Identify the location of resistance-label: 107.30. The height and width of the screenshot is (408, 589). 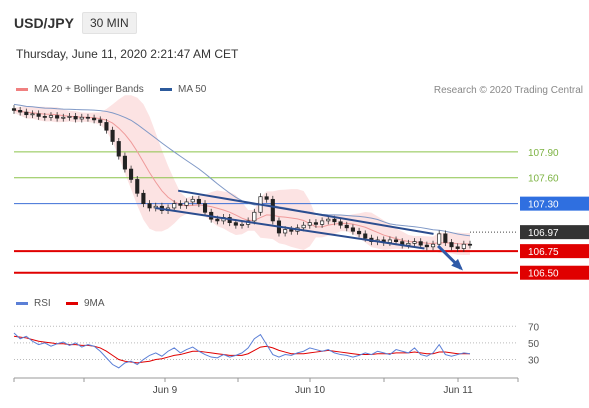
(543, 205).